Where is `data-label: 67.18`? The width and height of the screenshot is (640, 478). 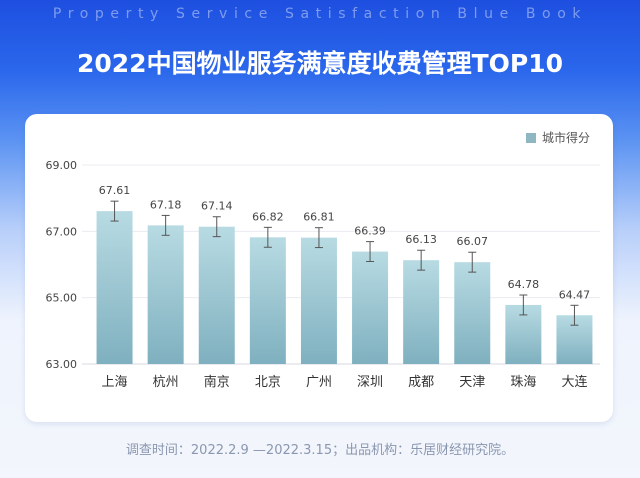
data-label: 67.18 is located at coordinates (166, 204).